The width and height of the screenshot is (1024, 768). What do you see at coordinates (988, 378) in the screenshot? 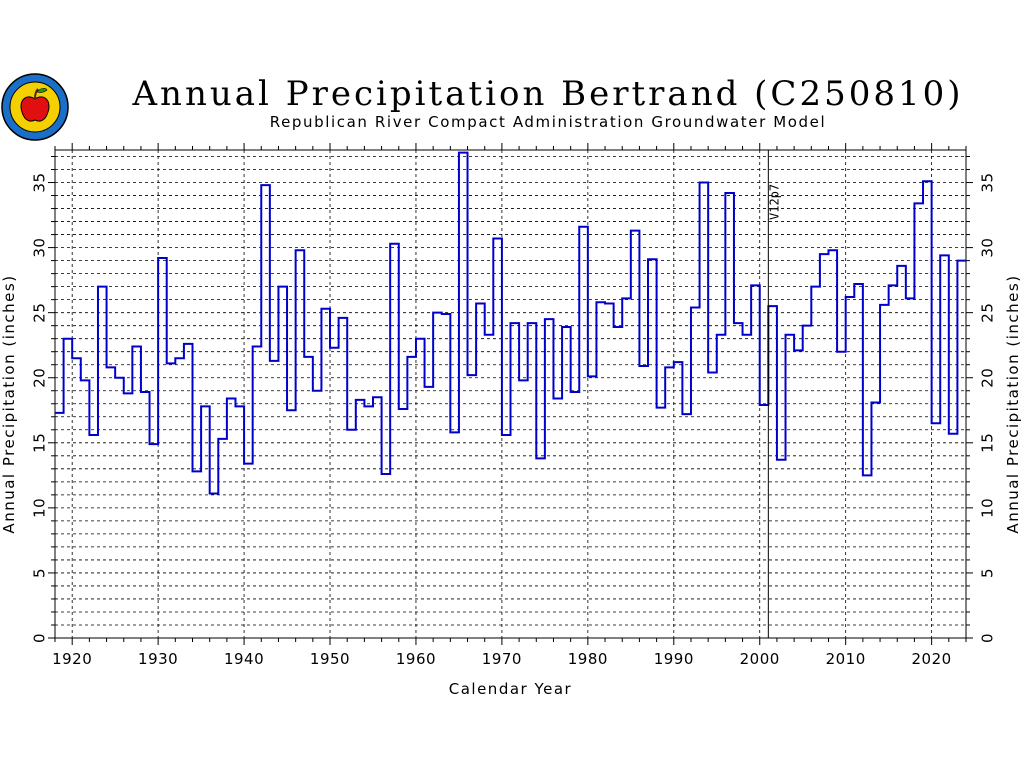
I see `y-tick-label-right: 20` at bounding box center [988, 378].